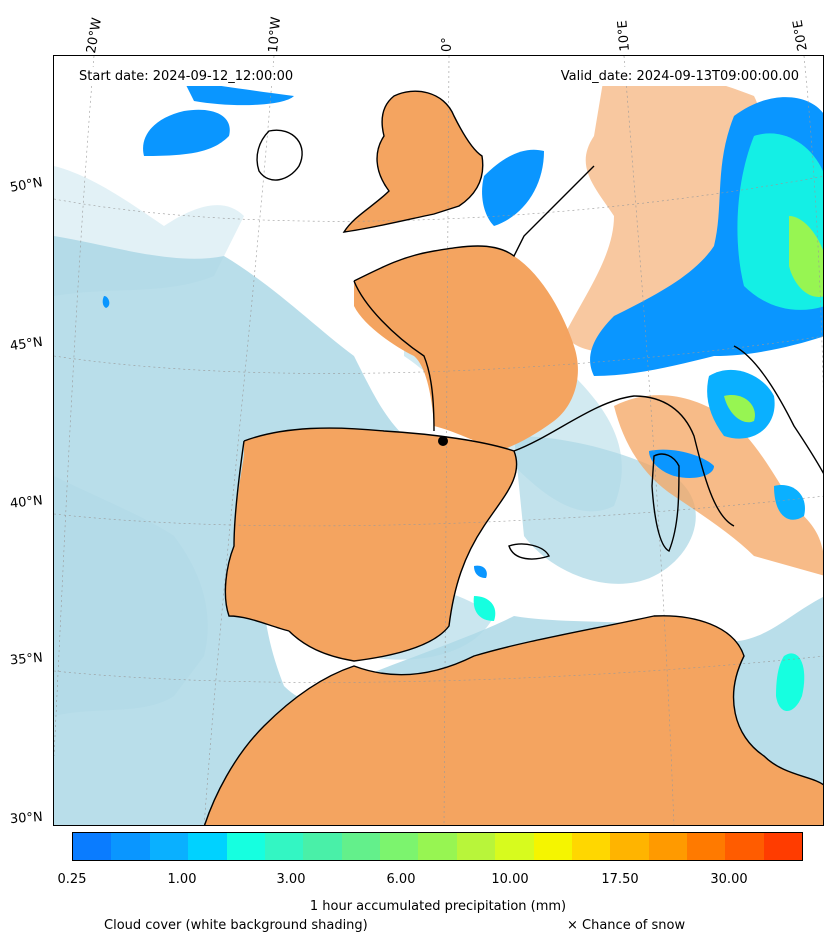 The image size is (832, 943). Describe the element at coordinates (790, 682) in the screenshot. I see `rain-cell-libya` at that location.